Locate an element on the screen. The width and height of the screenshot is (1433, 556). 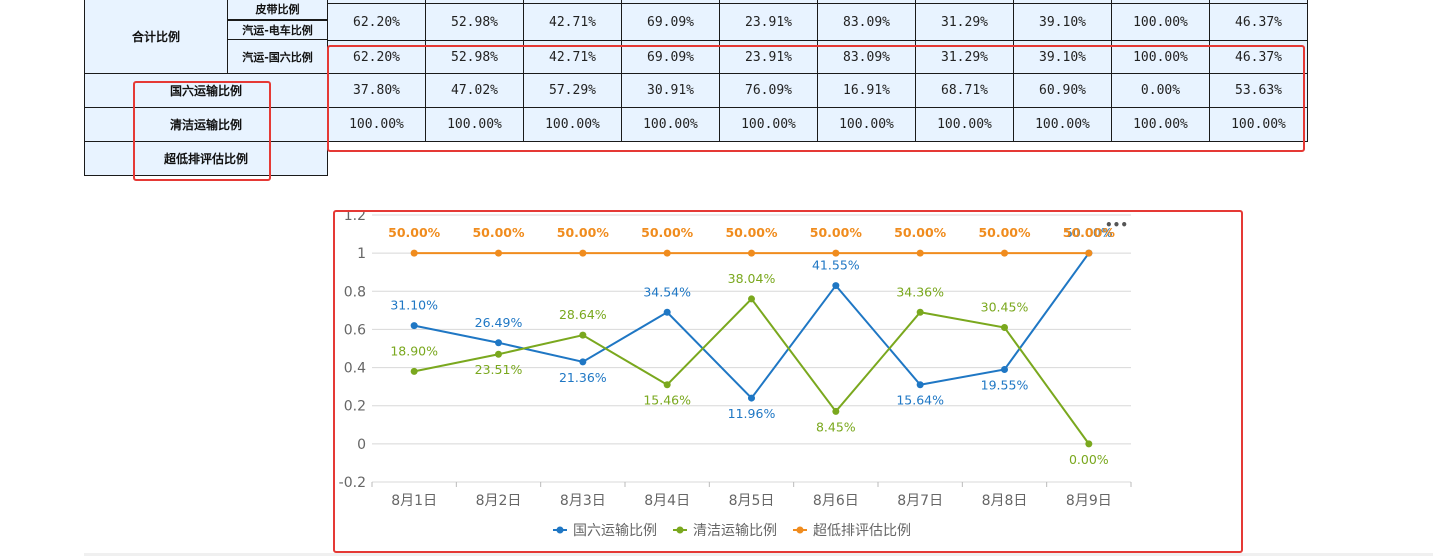
table-cell-guo6: 23.91% is located at coordinates (768, 57).